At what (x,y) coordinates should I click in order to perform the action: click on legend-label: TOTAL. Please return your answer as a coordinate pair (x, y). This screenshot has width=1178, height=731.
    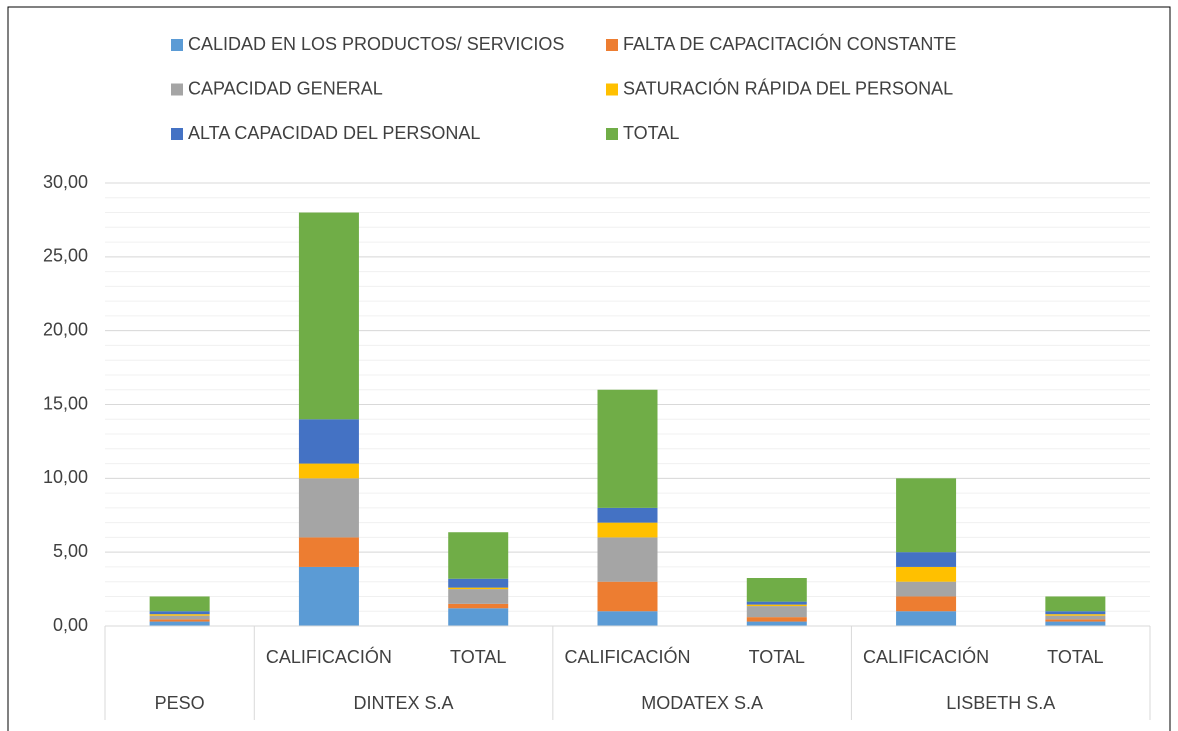
    Looking at the image, I should click on (651, 133).